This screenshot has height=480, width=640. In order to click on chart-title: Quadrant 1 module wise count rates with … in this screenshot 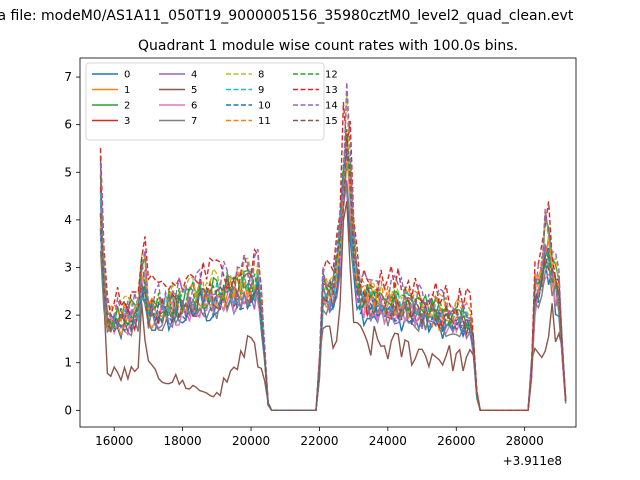, I will do `click(328, 46)`.